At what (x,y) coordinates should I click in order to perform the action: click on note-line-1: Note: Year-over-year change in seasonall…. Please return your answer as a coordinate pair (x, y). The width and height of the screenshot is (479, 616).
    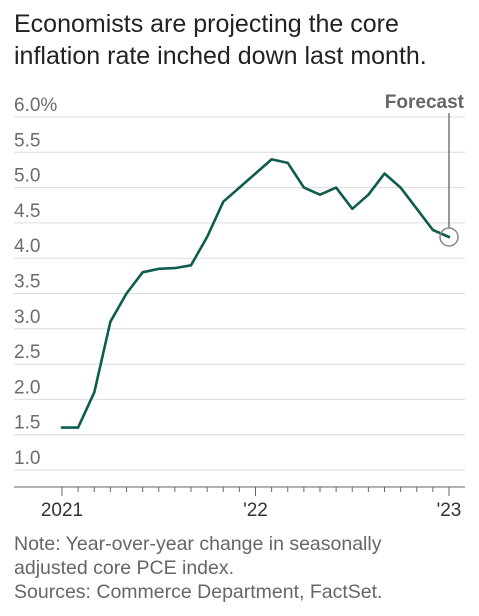
    Looking at the image, I should click on (198, 544).